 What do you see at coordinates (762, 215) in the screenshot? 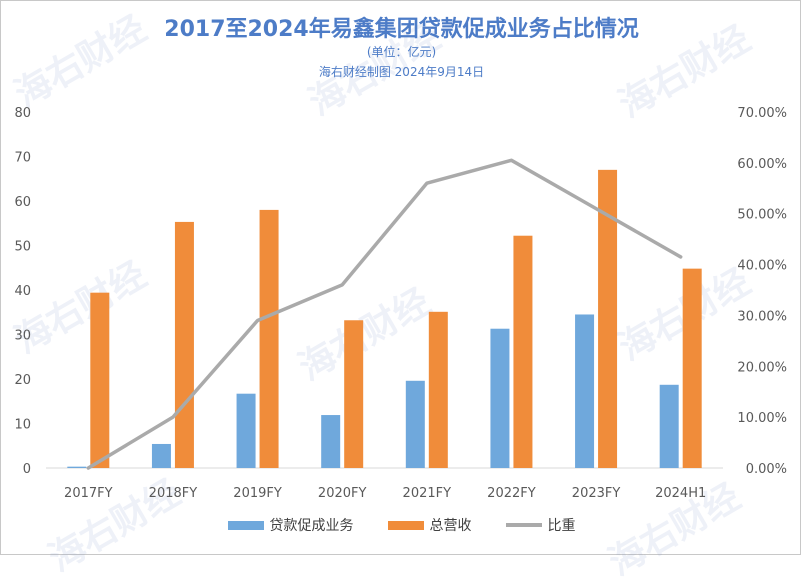
I see `y-right-tick-label: 50.00%` at bounding box center [762, 215].